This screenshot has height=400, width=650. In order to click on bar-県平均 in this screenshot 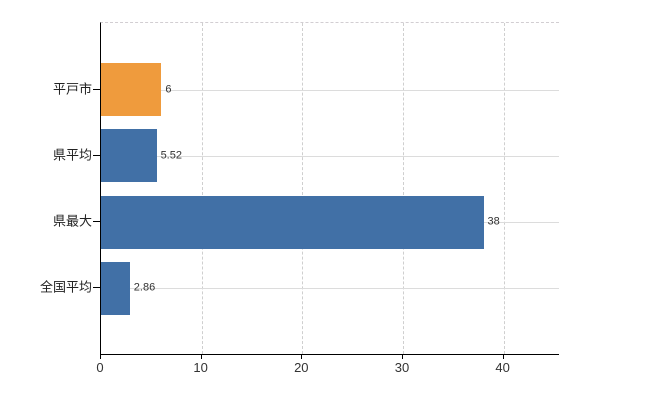, I will do `click(129, 156)`.